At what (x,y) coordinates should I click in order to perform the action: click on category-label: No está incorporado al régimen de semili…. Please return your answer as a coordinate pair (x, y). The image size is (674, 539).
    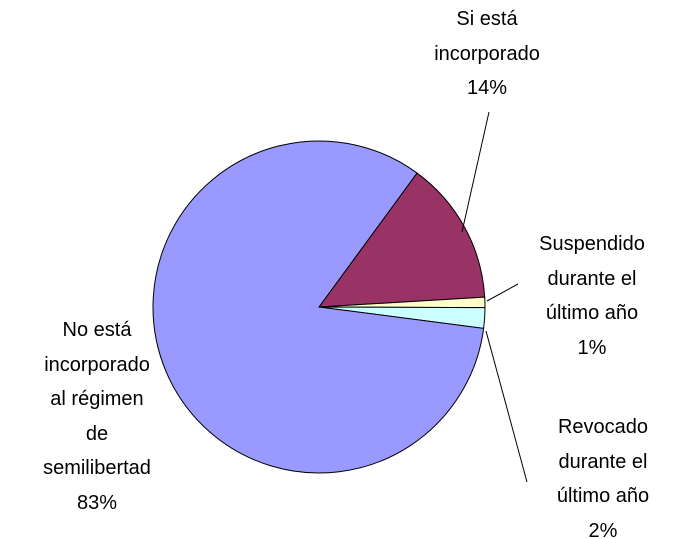
    Looking at the image, I should click on (97, 399).